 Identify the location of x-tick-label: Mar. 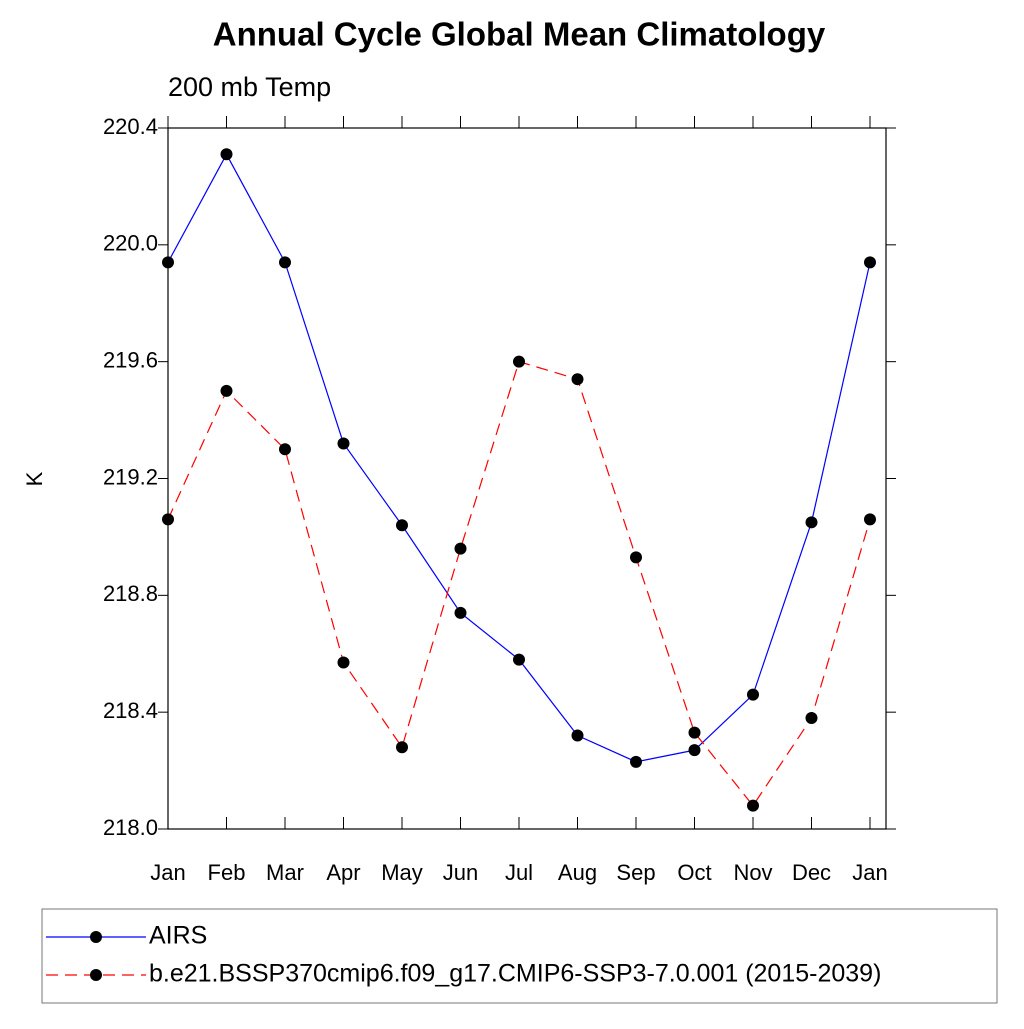
(285, 872).